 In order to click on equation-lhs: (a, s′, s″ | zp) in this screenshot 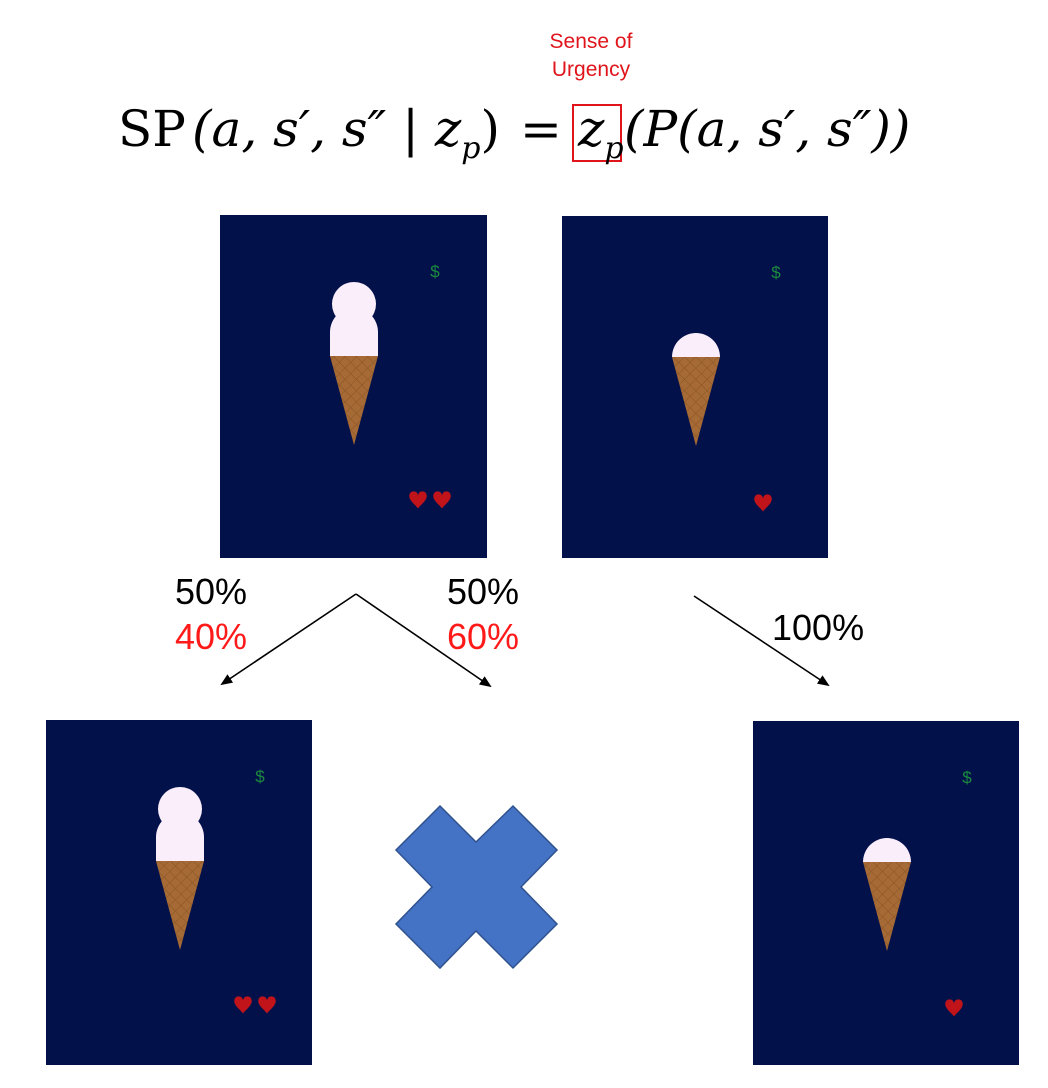, I will do `click(346, 133)`.